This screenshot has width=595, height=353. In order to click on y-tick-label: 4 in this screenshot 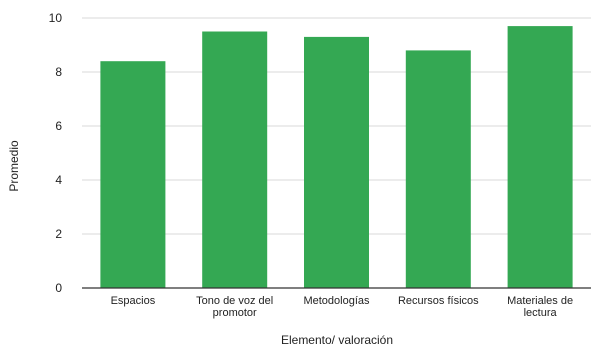, I will do `click(58, 180)`.